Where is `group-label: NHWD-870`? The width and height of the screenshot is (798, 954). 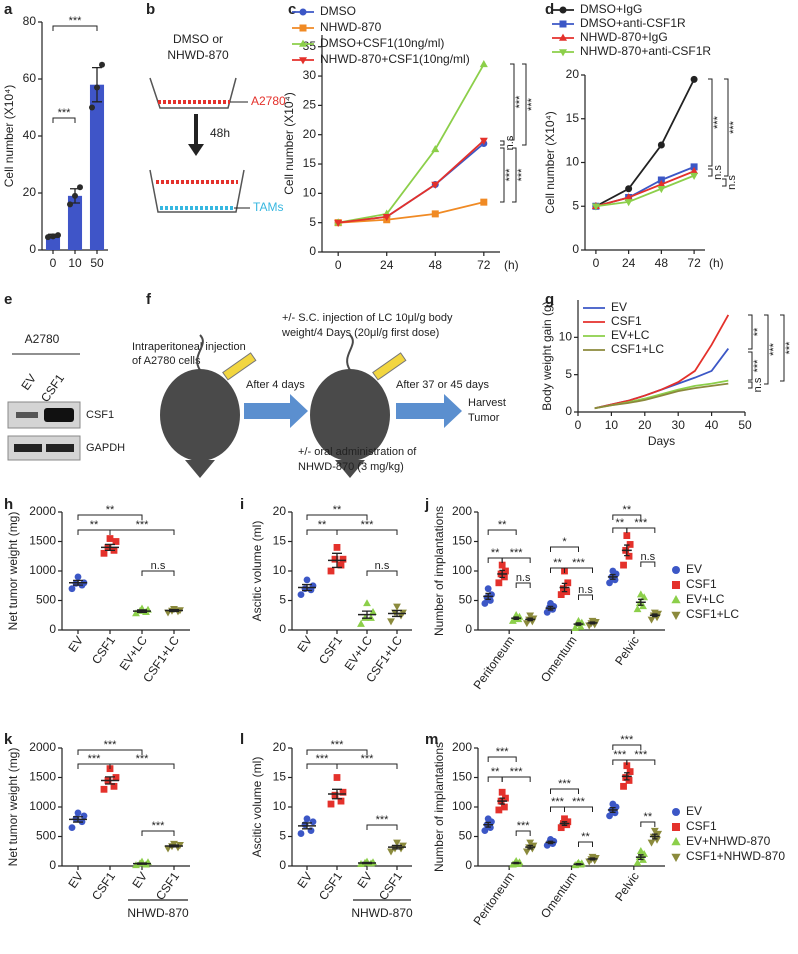
group-label: NHWD-870 is located at coordinates (382, 913).